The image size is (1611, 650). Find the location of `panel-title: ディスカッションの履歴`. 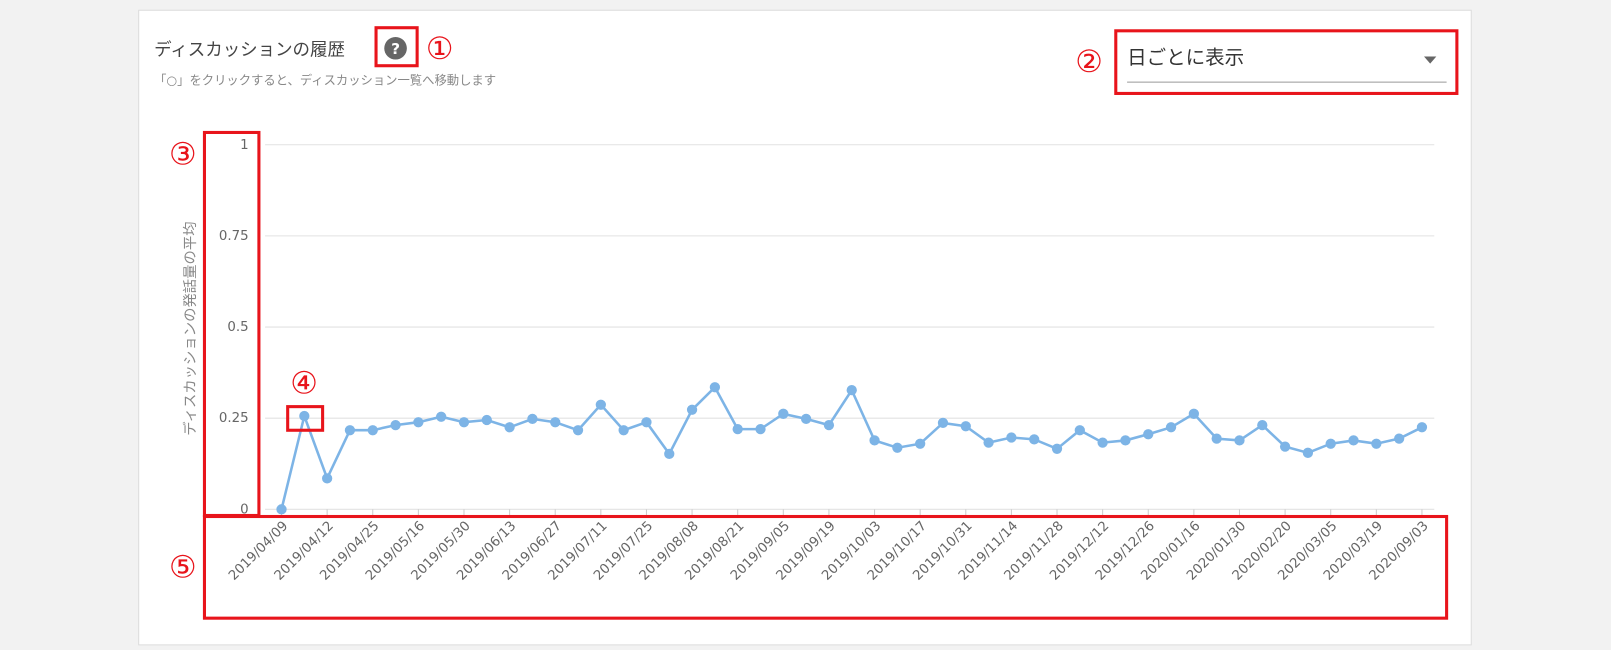

panel-title: ディスカッションの履歴 is located at coordinates (249, 49).